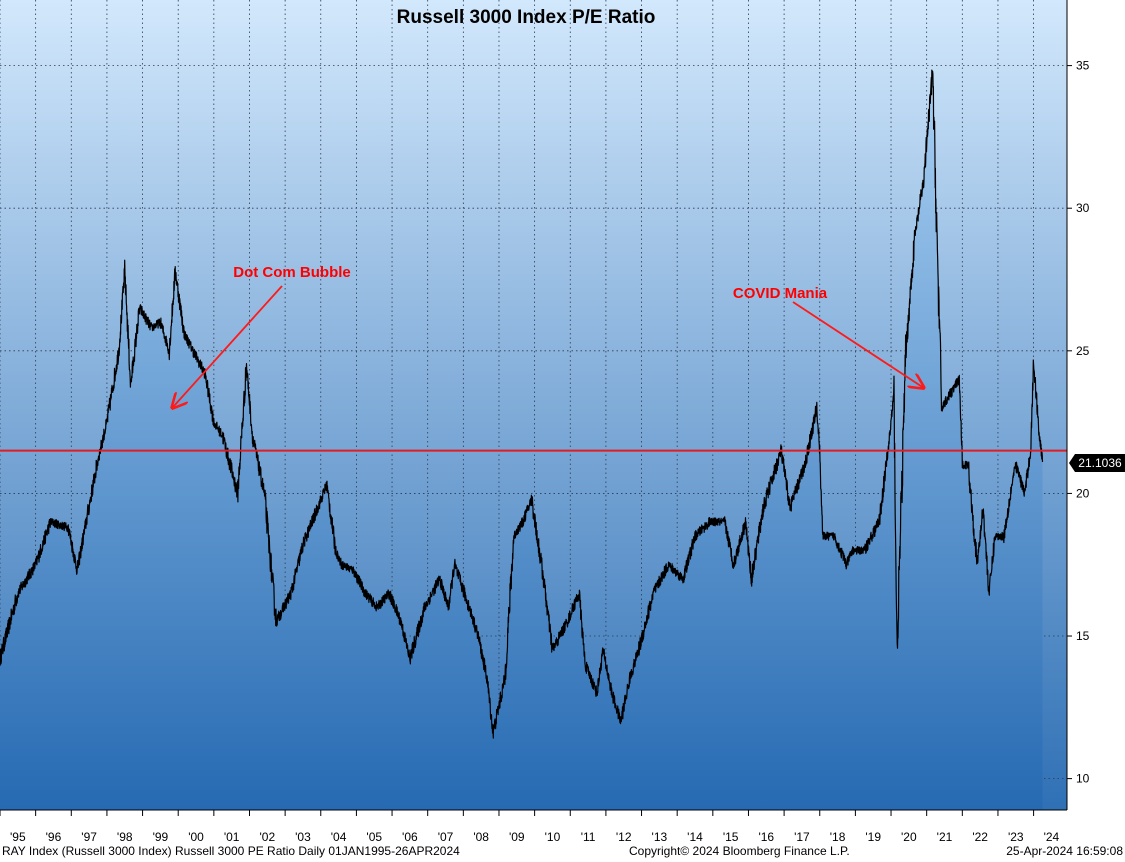  What do you see at coordinates (232, 837) in the screenshot?
I see `x-tick-label: '01` at bounding box center [232, 837].